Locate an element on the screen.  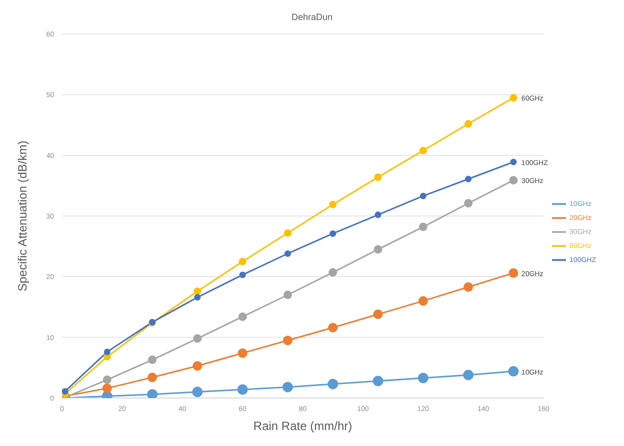
y-axis-title: Specific Attenuation (dB/km) is located at coordinates (22, 216).